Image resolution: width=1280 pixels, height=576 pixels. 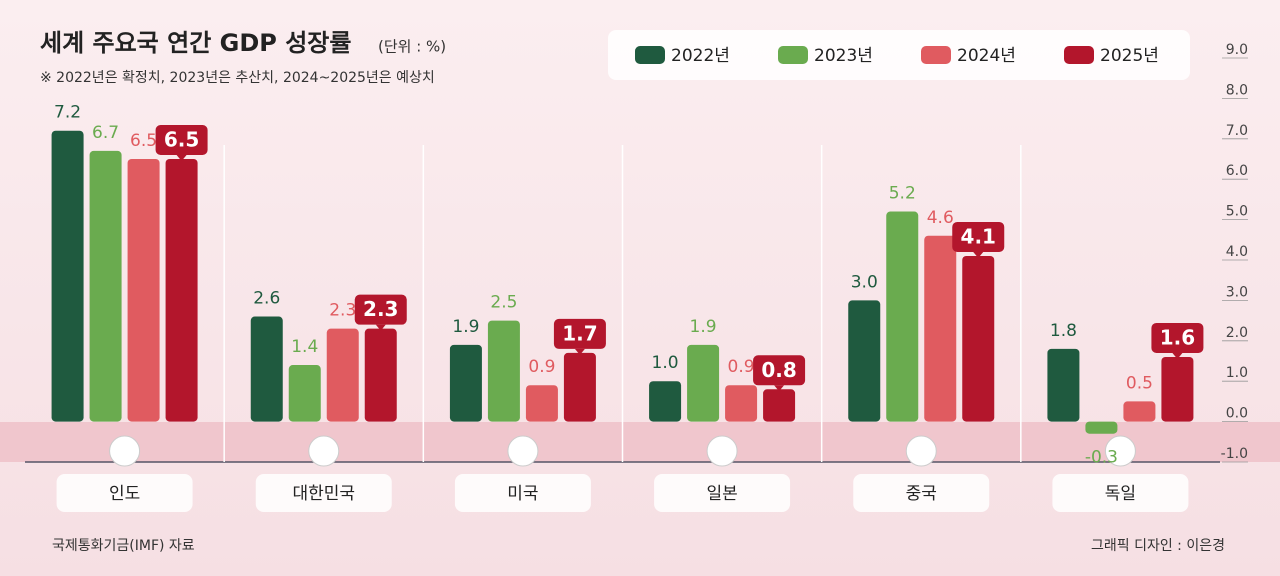 What do you see at coordinates (1237, 131) in the screenshot?
I see `y-tick-label: 7.0` at bounding box center [1237, 131].